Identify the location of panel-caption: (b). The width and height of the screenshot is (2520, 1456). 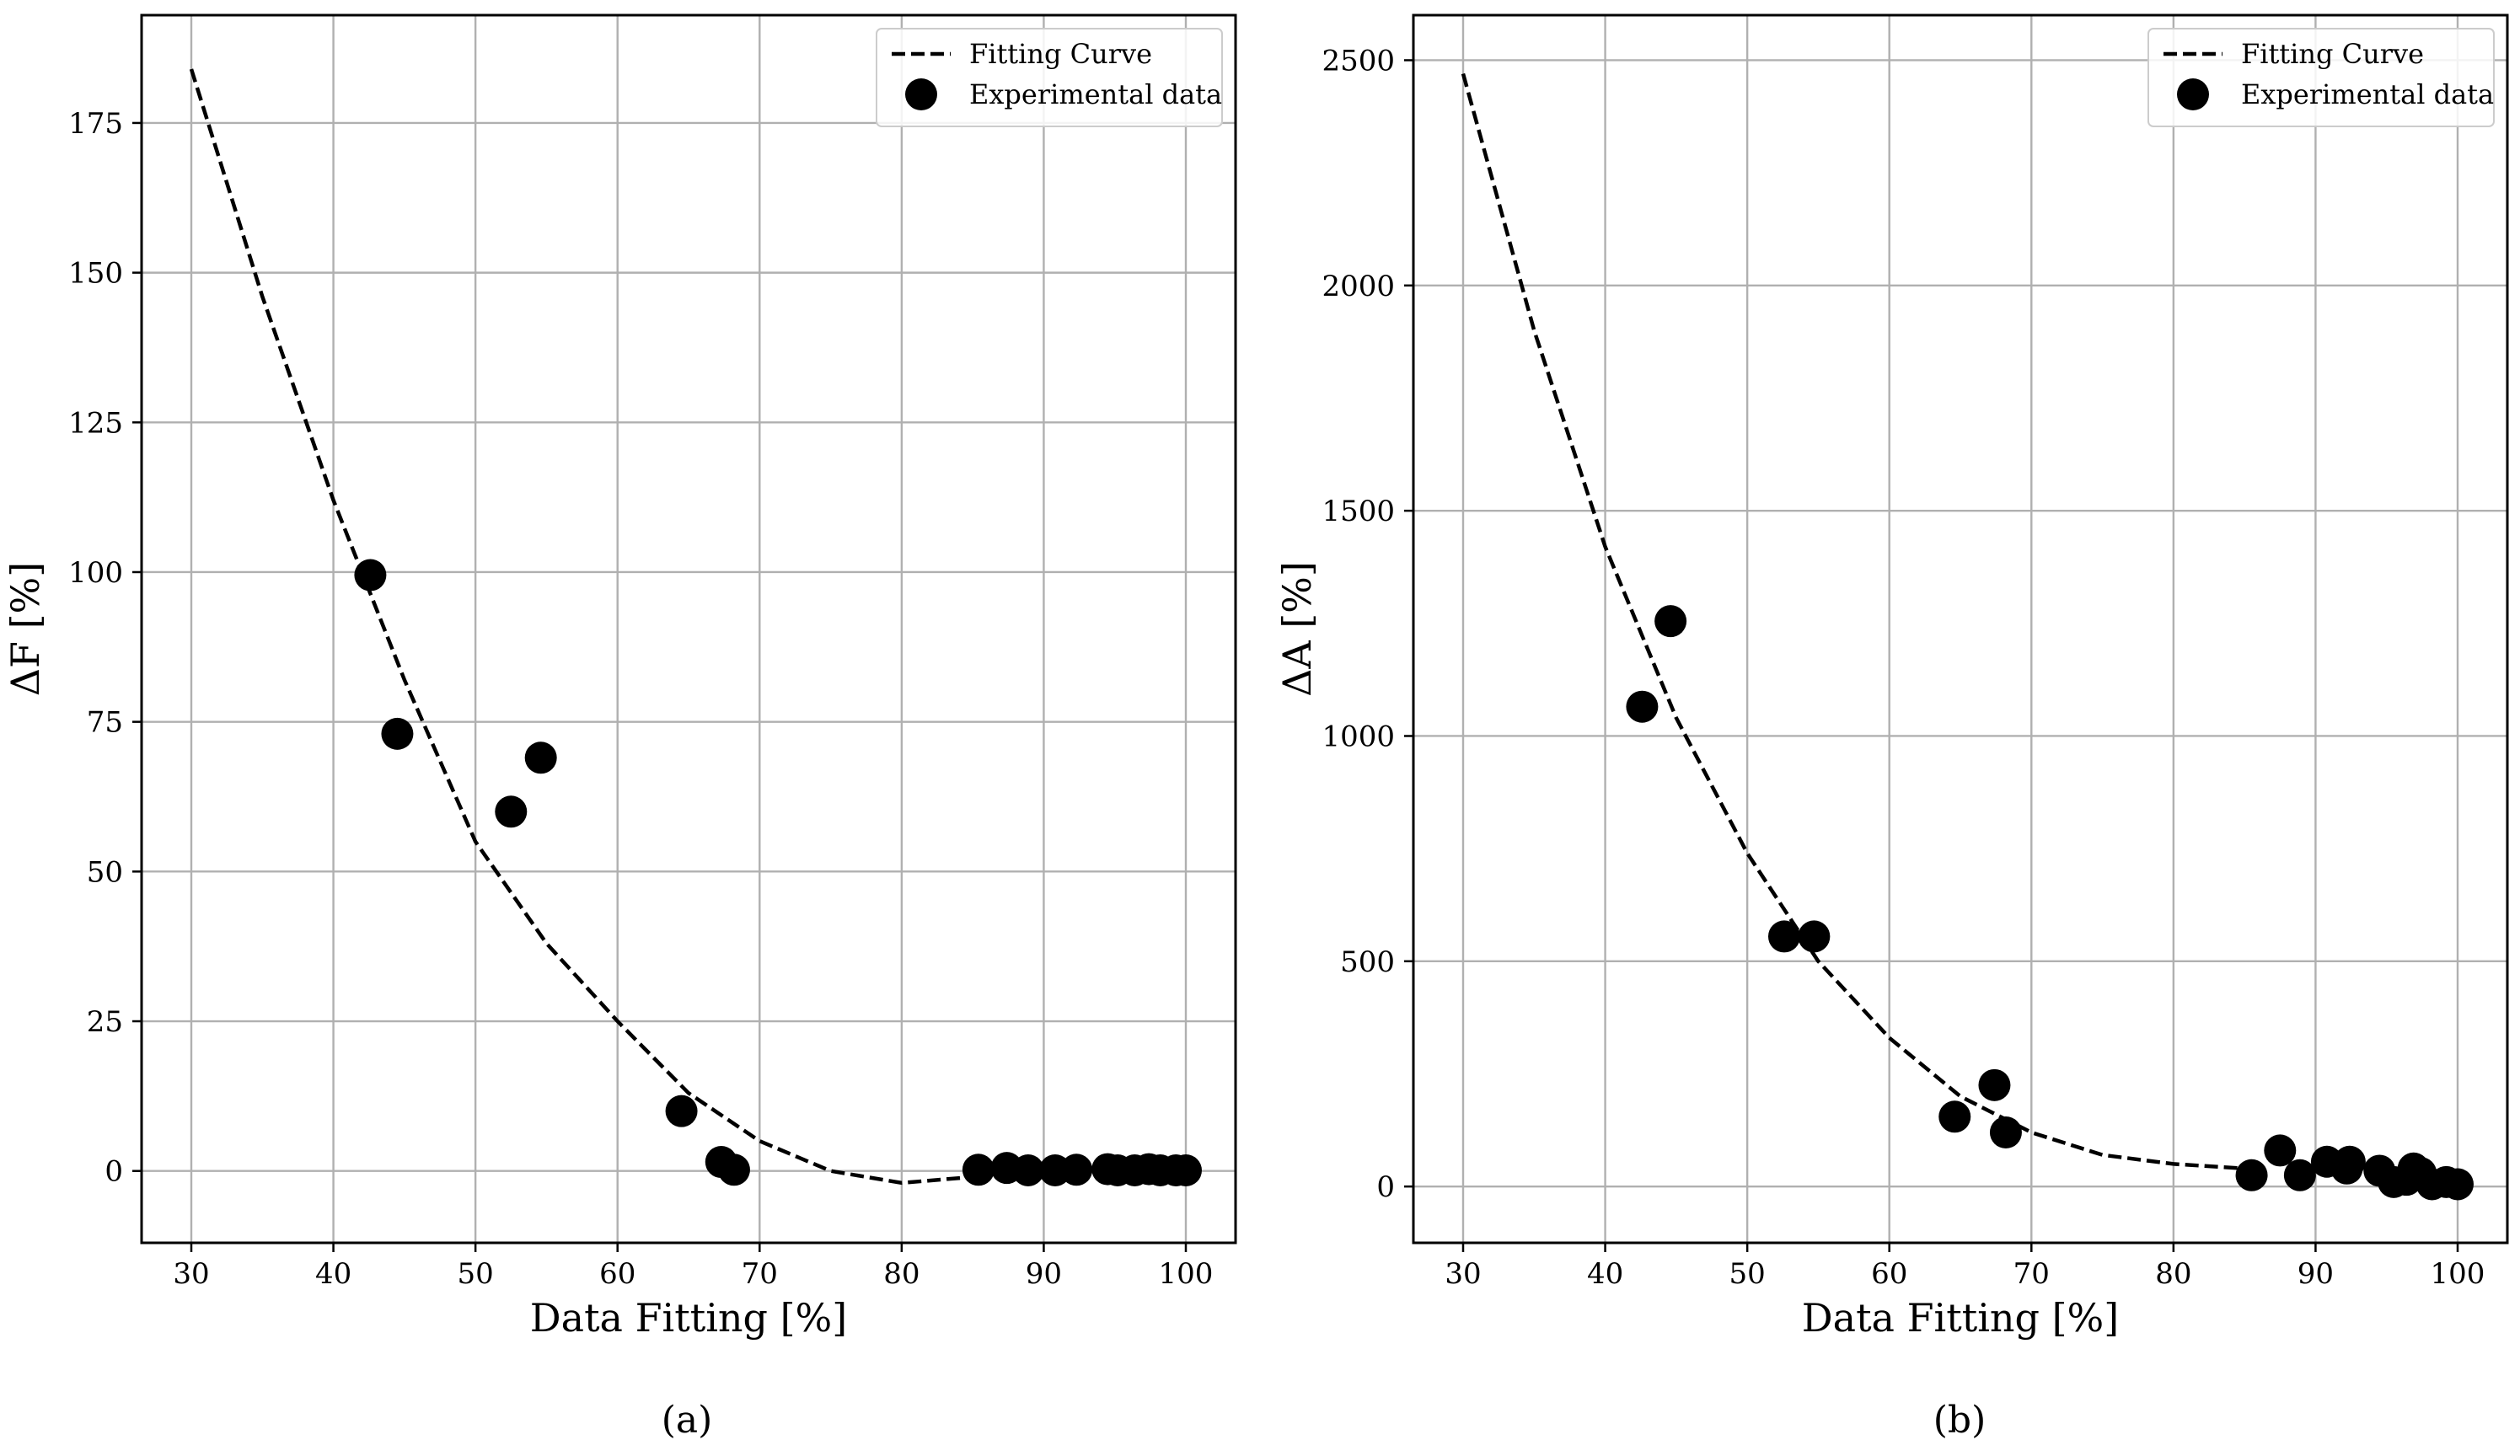
(1960, 1420).